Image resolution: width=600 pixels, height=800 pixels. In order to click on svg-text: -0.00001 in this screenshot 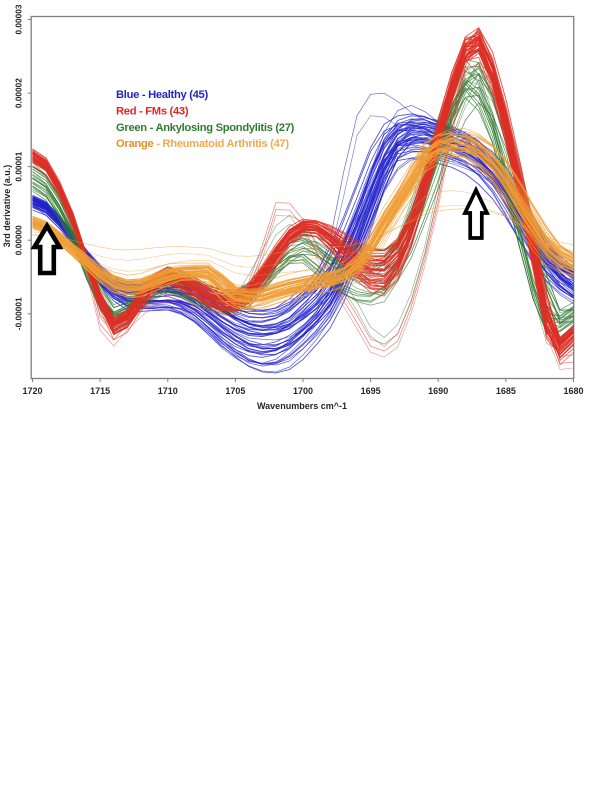, I will do `click(19, 313)`.